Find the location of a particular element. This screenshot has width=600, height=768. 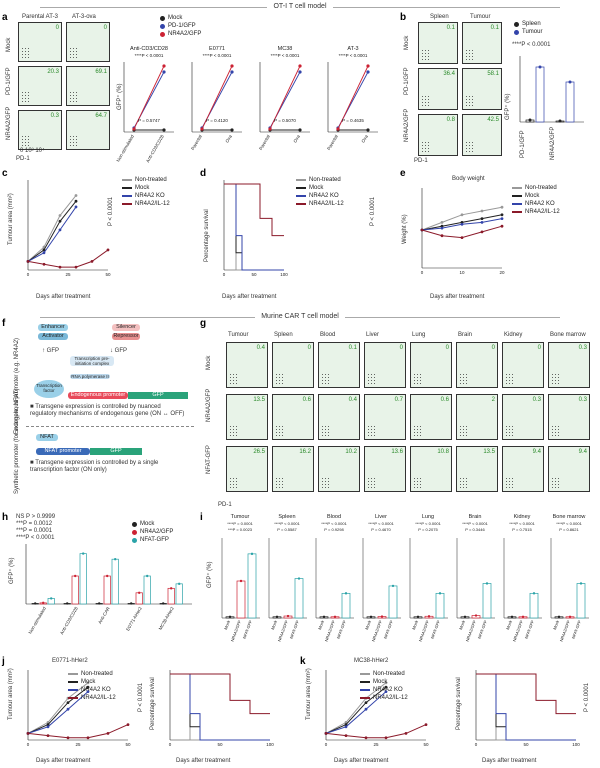

subchart-title: Spleen is located at coordinates (286, 517).